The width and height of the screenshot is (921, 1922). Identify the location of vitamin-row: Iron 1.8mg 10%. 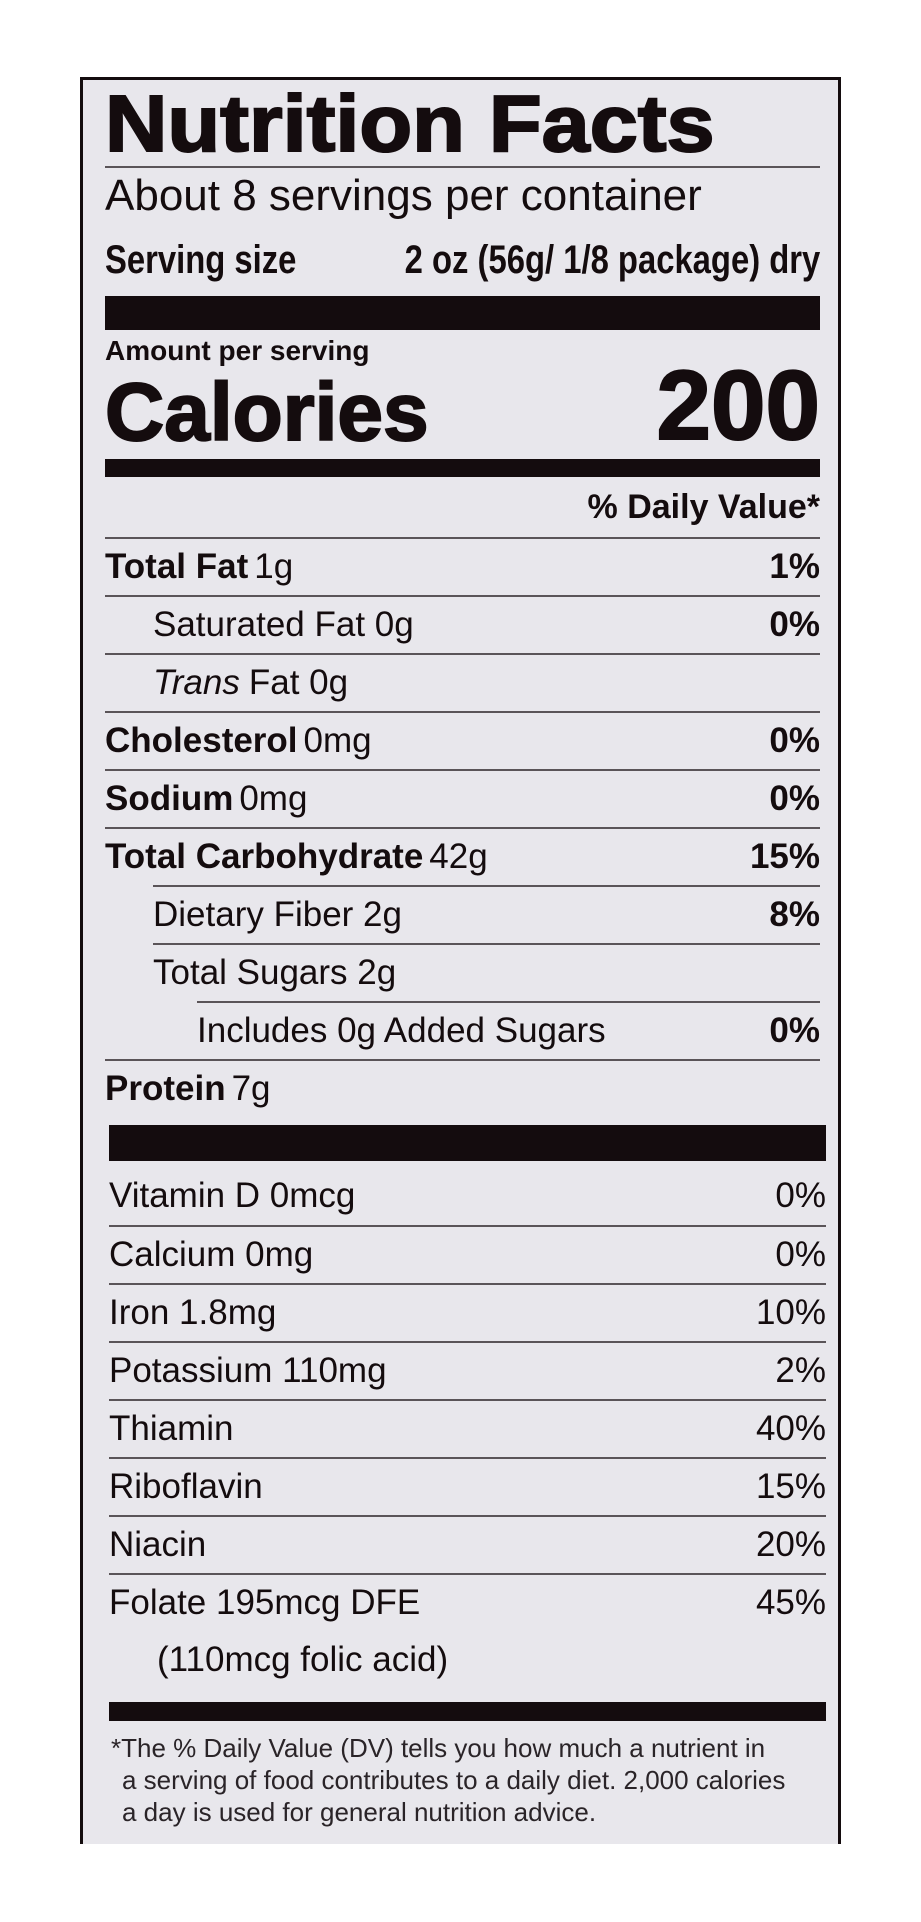
(467, 1312).